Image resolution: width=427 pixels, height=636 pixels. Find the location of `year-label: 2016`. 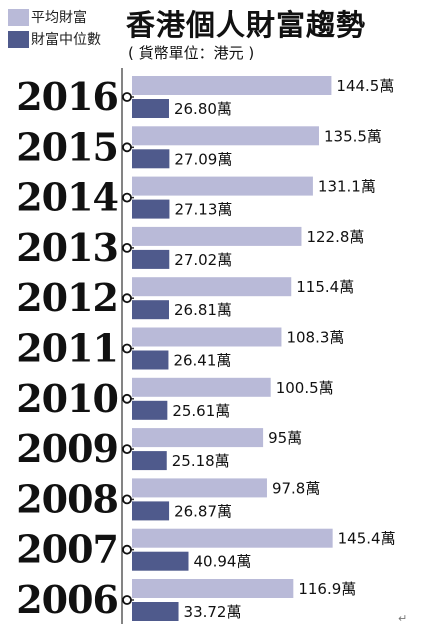

year-label: 2016 is located at coordinates (67, 96).